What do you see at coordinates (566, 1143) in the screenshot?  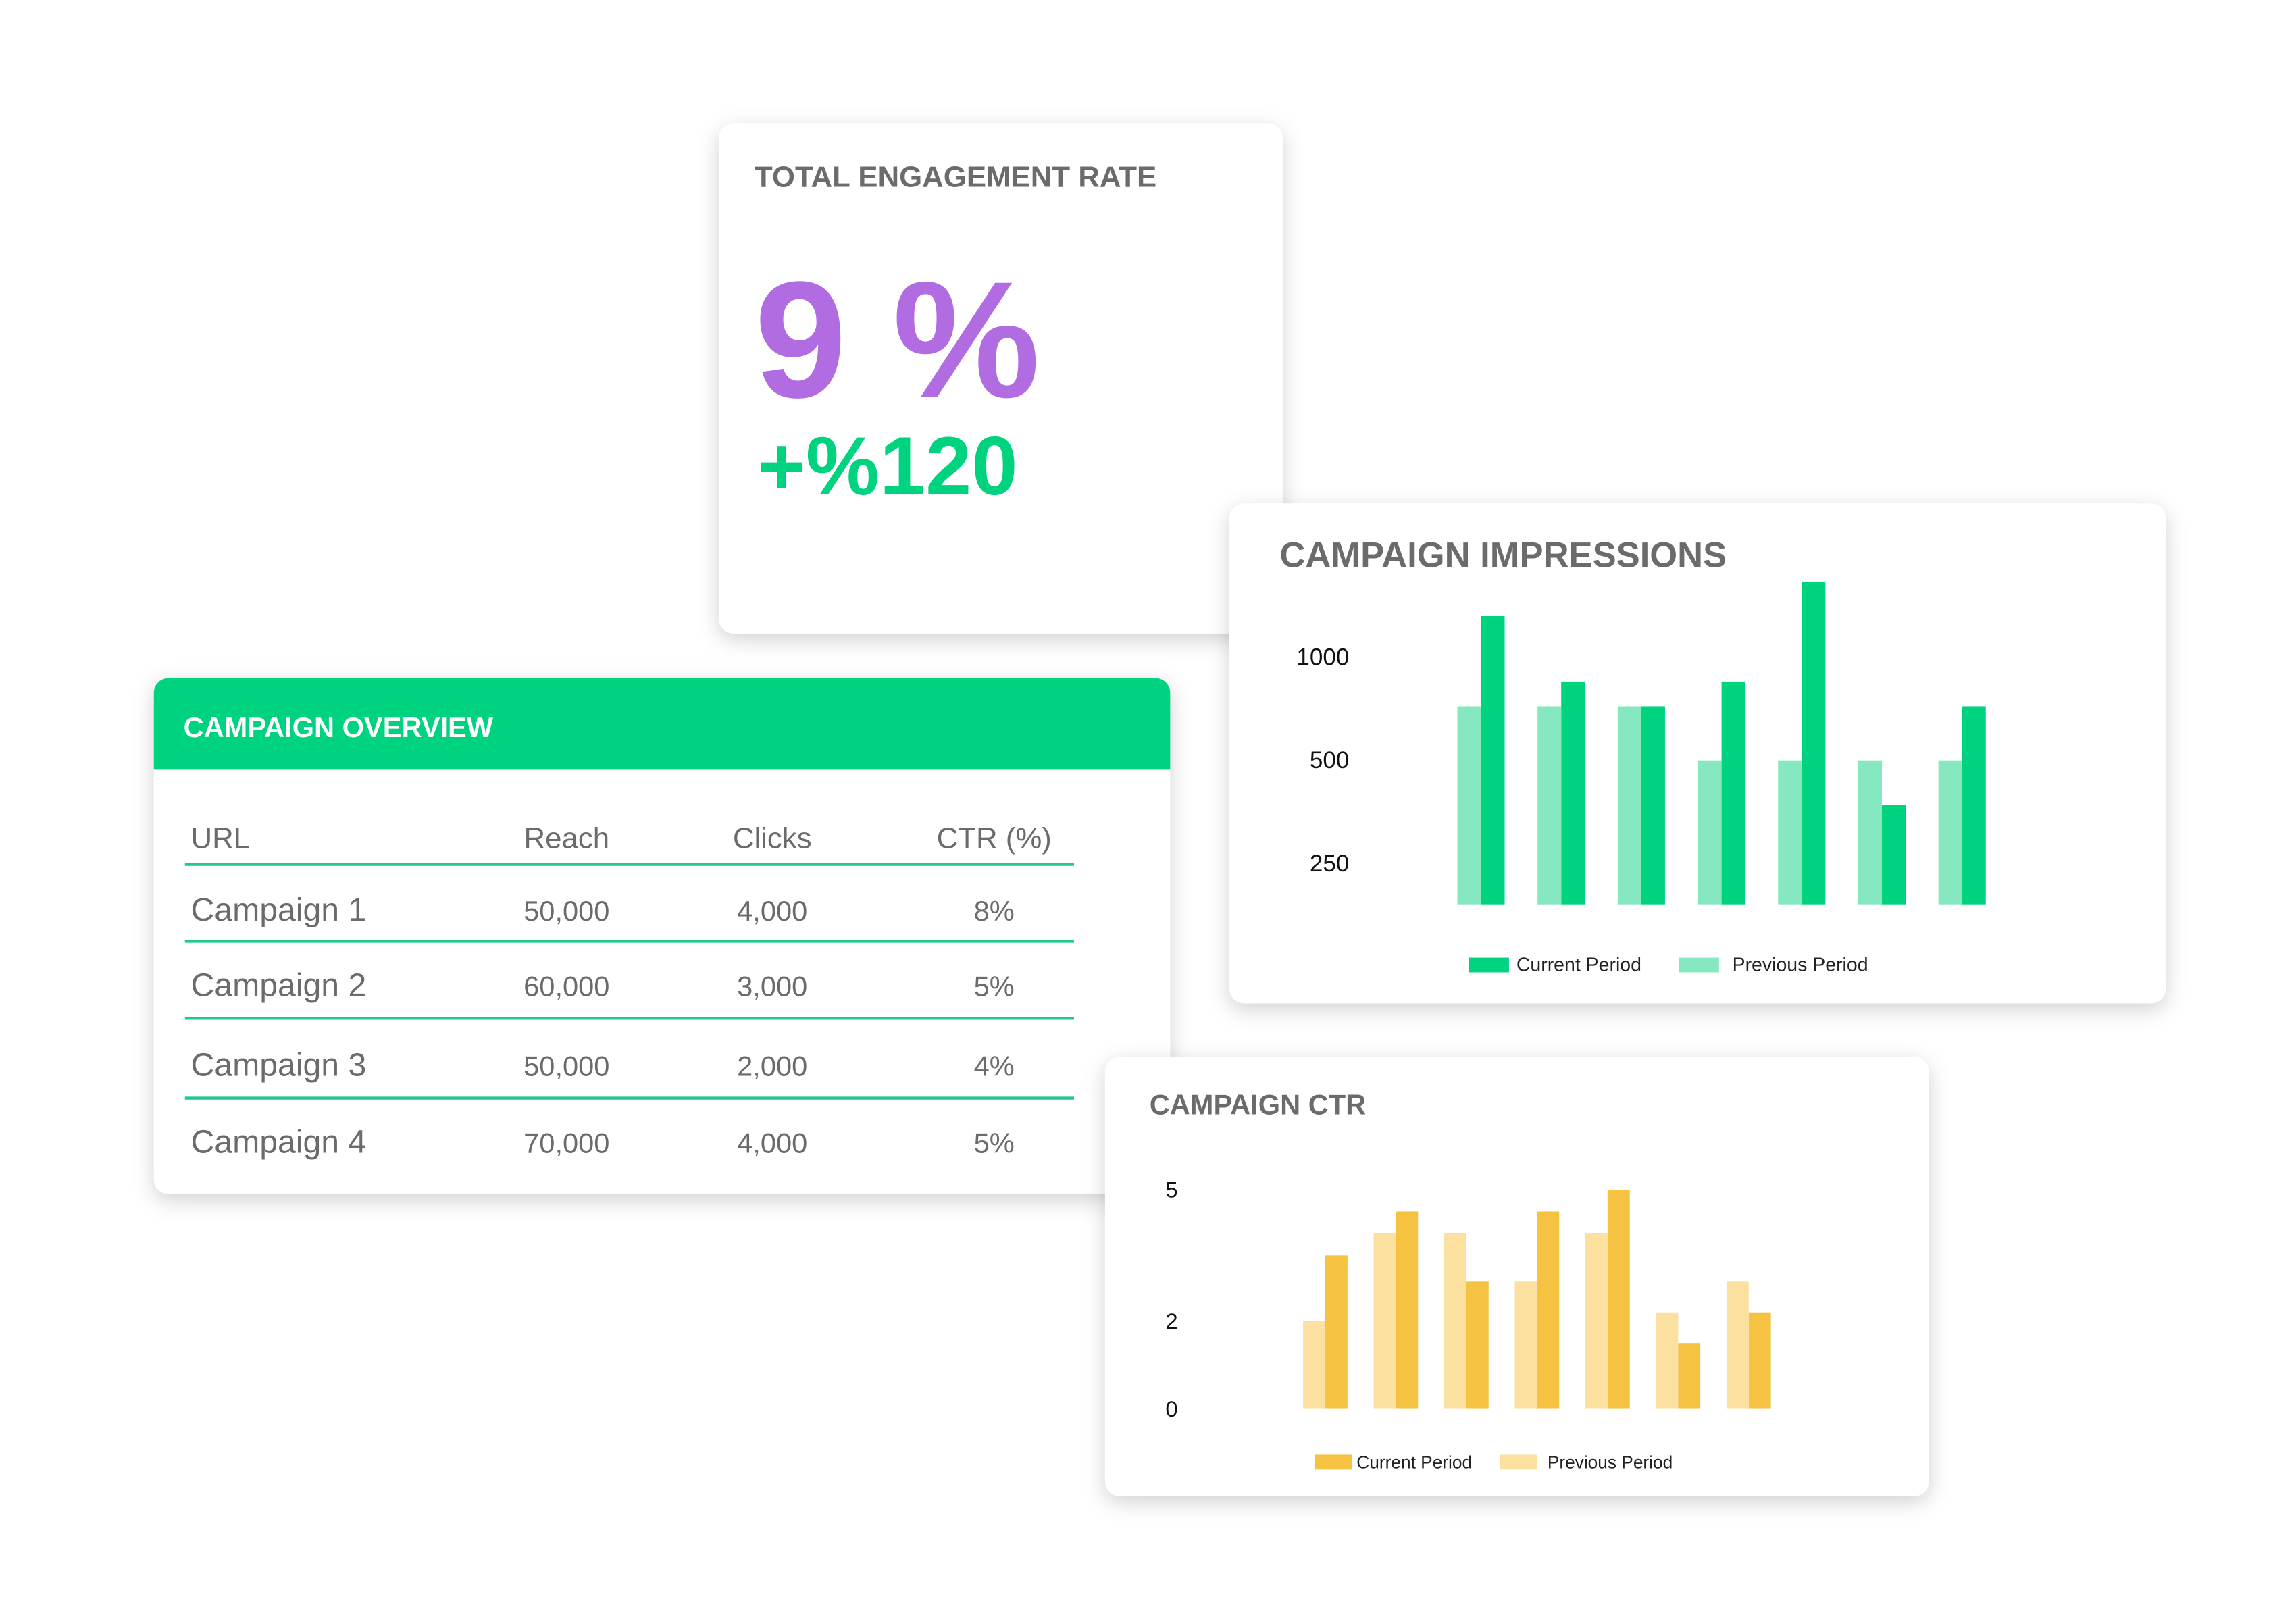 I see `table-cell: 70,000` at bounding box center [566, 1143].